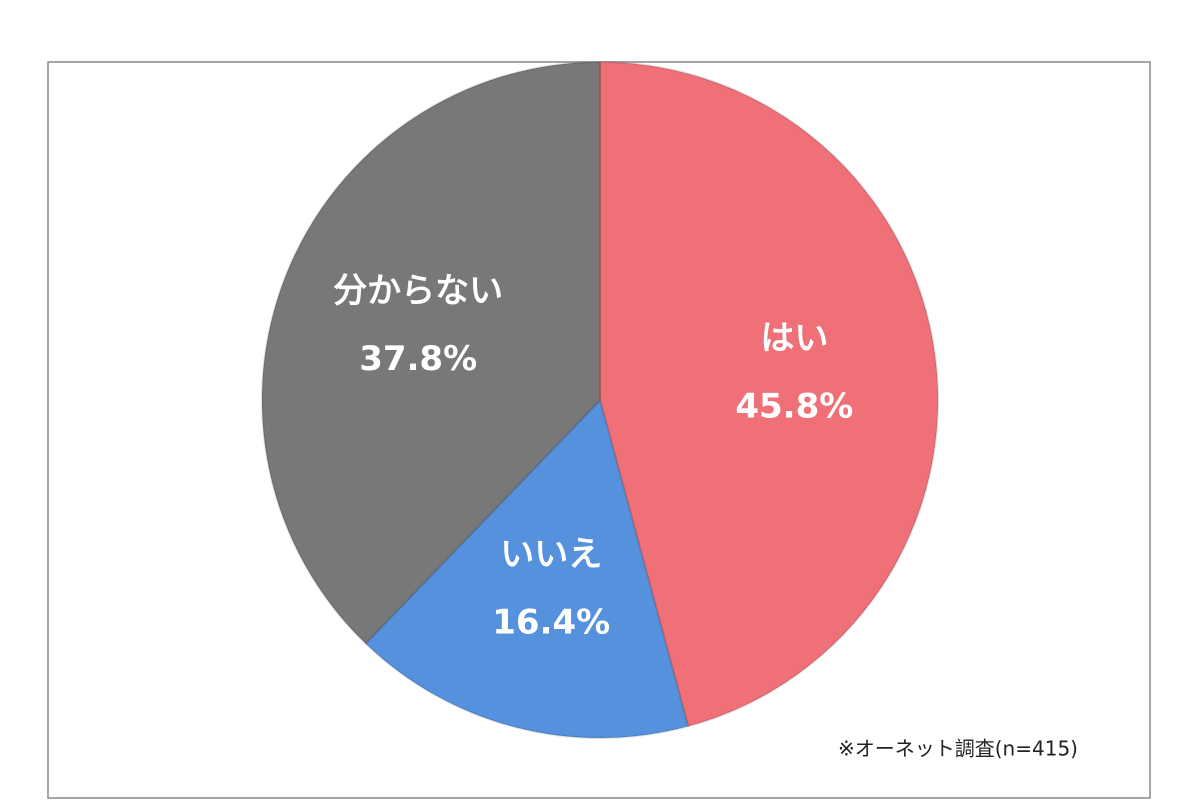  What do you see at coordinates (551, 622) in the screenshot?
I see `slice-value-label: 16.4%` at bounding box center [551, 622].